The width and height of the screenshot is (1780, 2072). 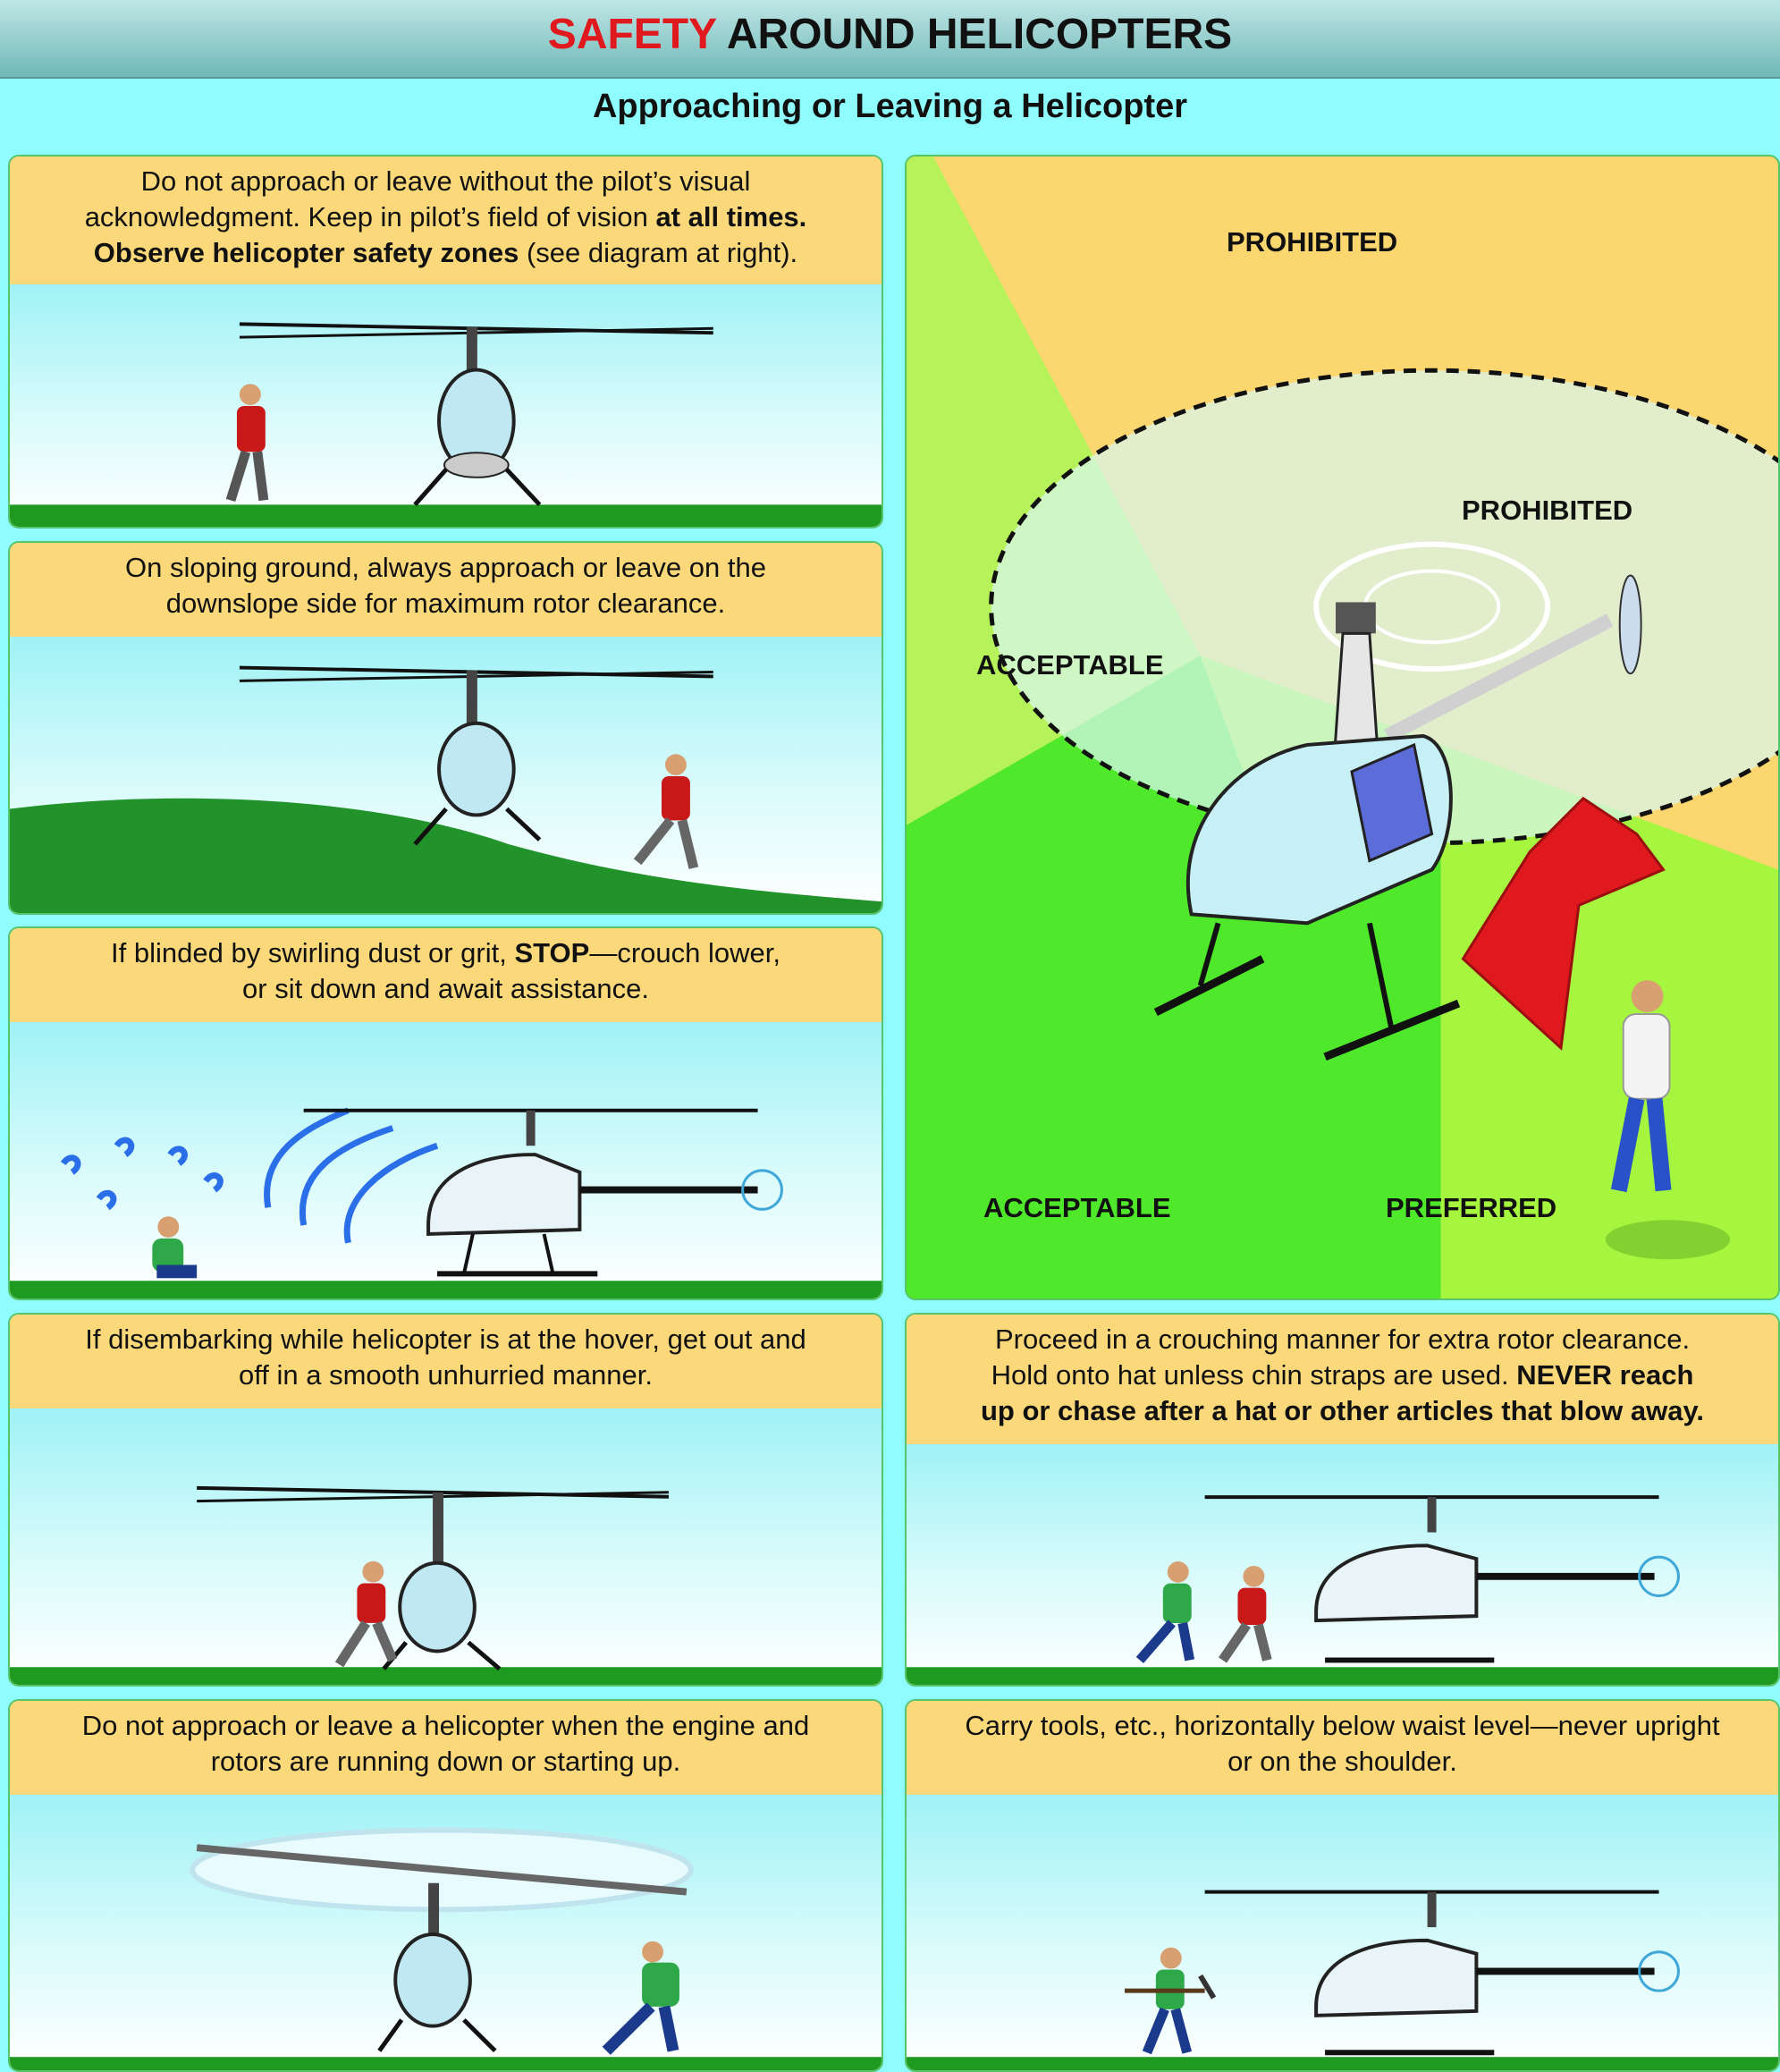 What do you see at coordinates (1605, 1375) in the screenshot?
I see `caption-emphasis: NEVER reach` at bounding box center [1605, 1375].